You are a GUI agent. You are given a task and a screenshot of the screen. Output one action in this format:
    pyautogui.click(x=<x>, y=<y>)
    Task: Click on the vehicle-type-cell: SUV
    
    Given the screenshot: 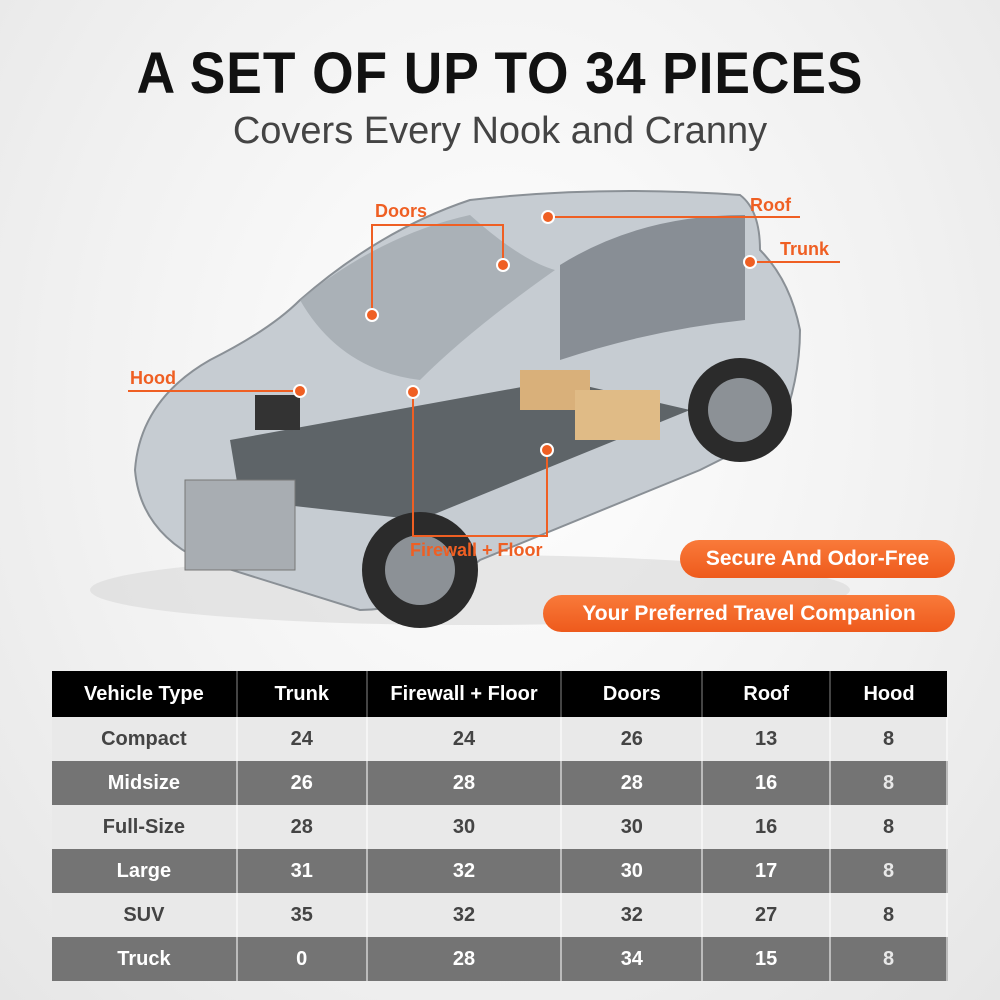 What is the action you would take?
    pyautogui.click(x=145, y=915)
    